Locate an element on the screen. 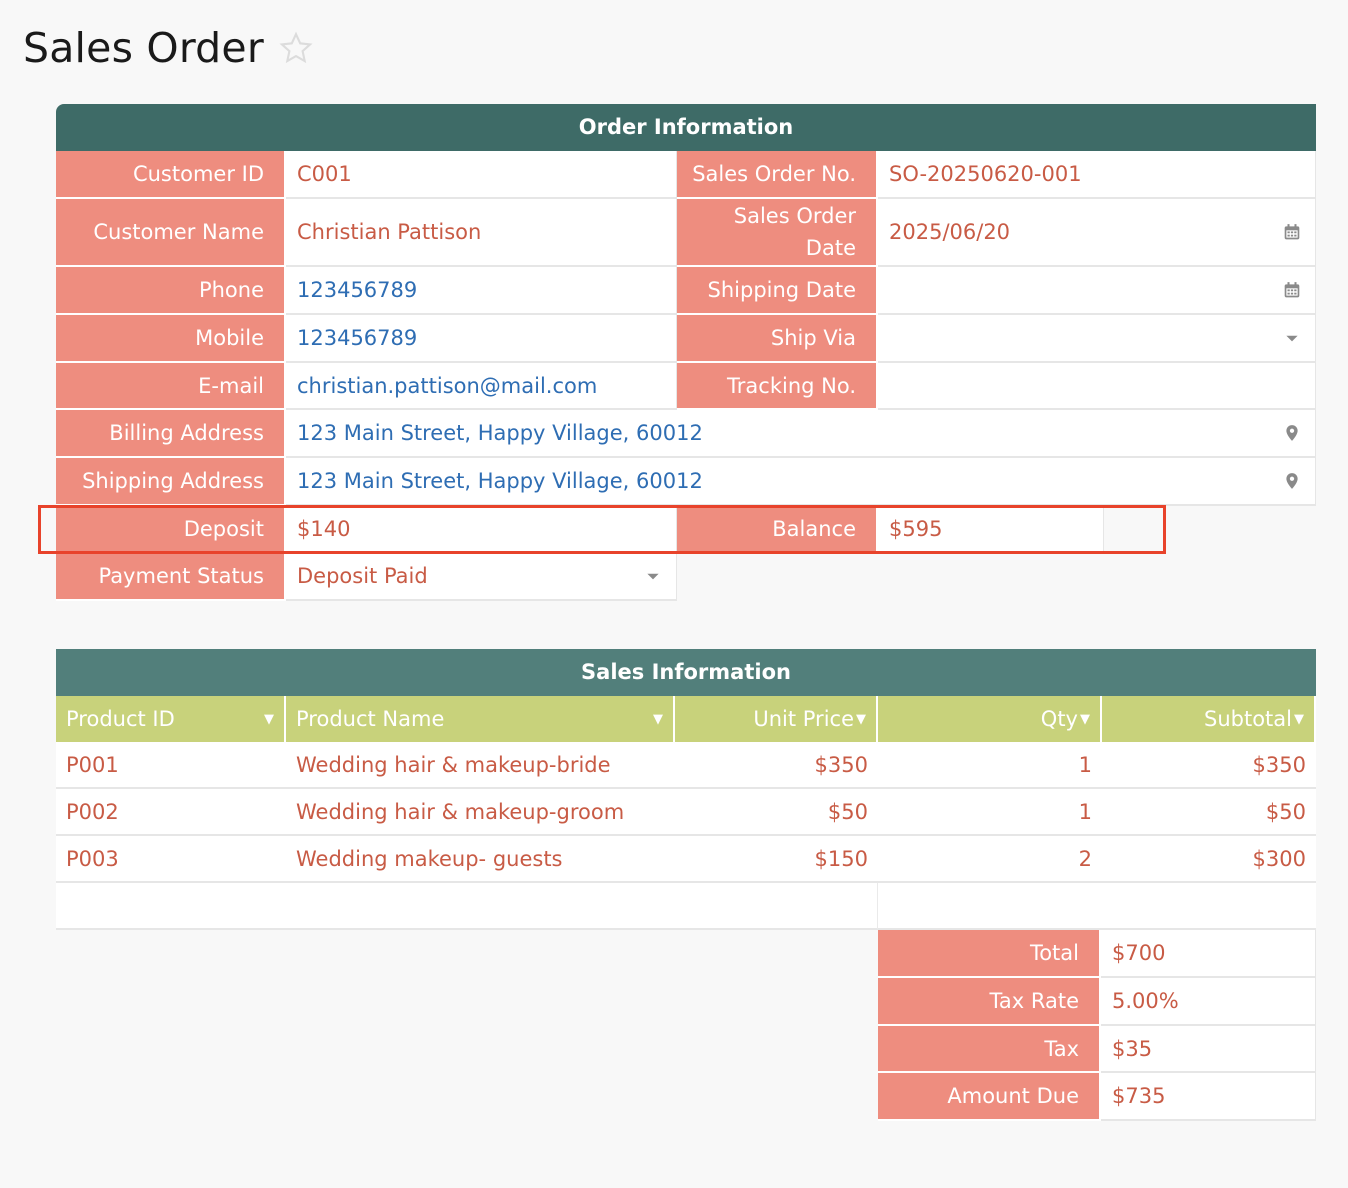 The height and width of the screenshot is (1188, 1348). customer-id-label: Customer ID is located at coordinates (171, 175).